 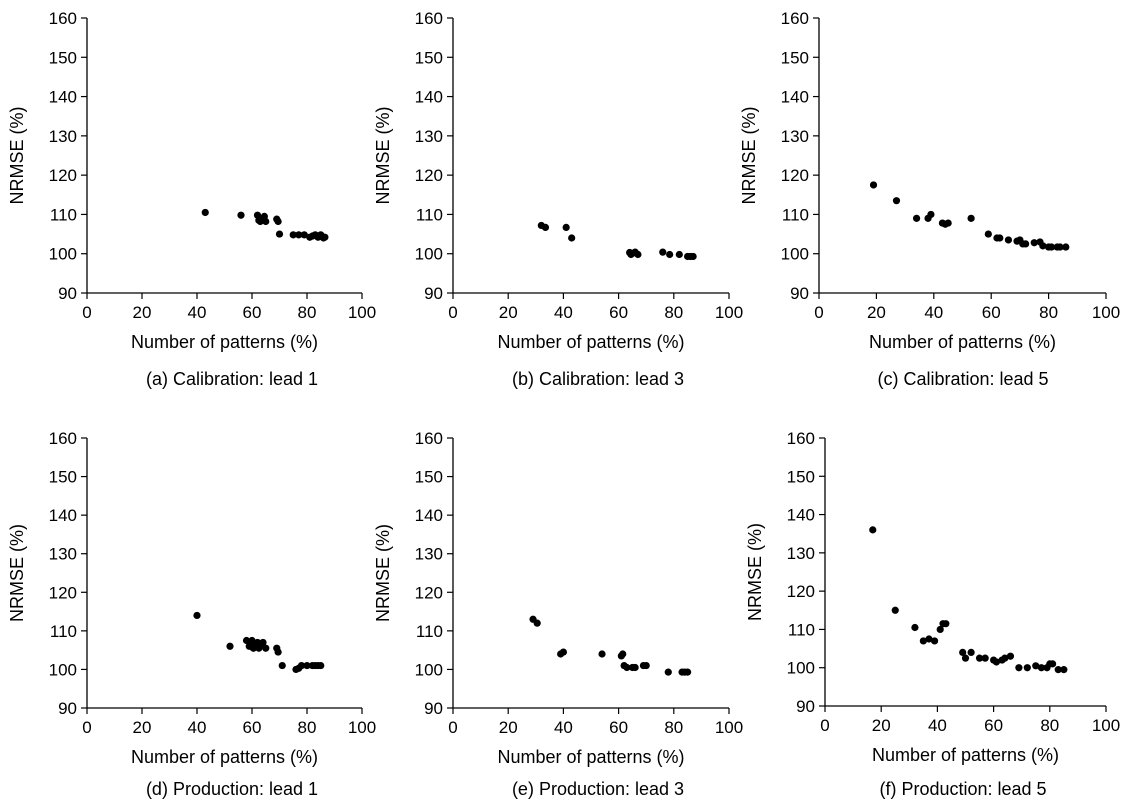 What do you see at coordinates (795, 175) in the screenshot?
I see `y-tick-label: 120` at bounding box center [795, 175].